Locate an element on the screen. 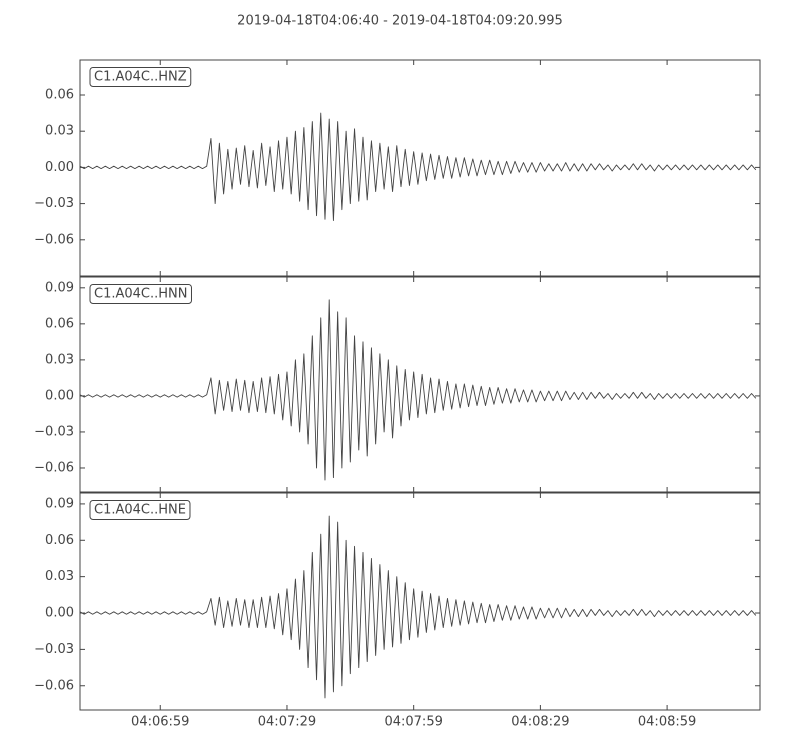  legend-label: C1.A04C..HNE is located at coordinates (140, 510).